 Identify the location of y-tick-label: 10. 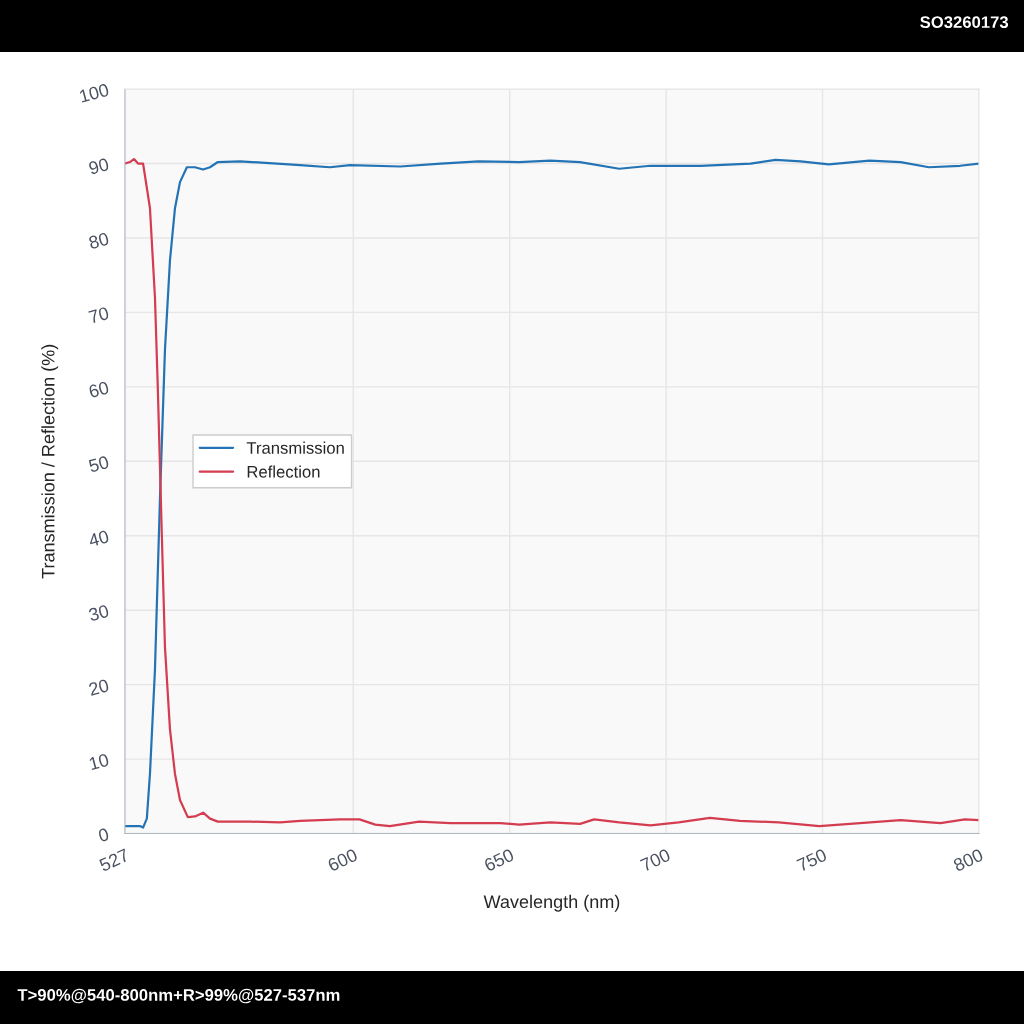
(99, 762).